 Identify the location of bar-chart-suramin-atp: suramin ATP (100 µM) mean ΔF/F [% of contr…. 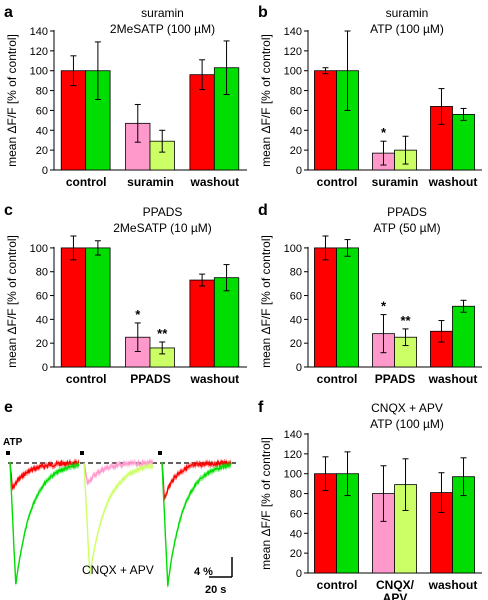
(370, 97).